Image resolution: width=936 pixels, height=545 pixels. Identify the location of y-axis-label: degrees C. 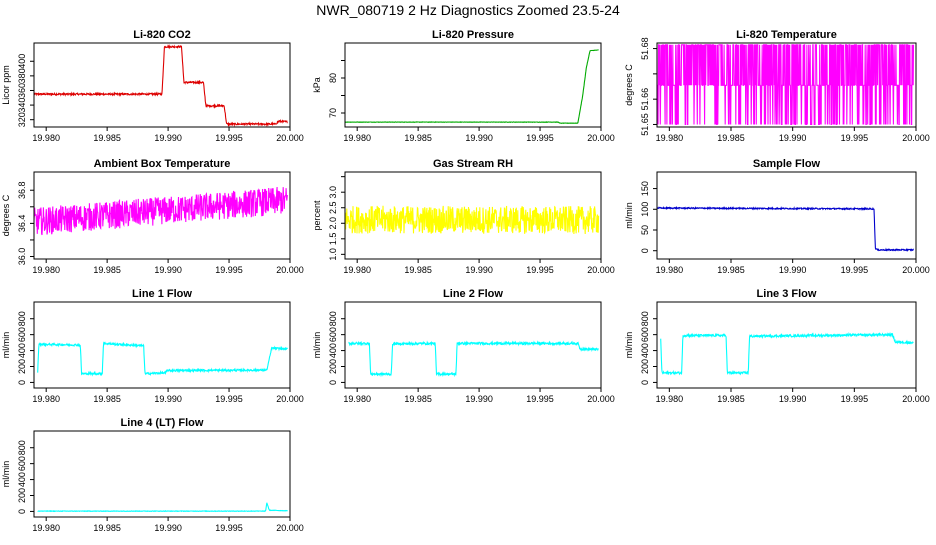
(629, 85).